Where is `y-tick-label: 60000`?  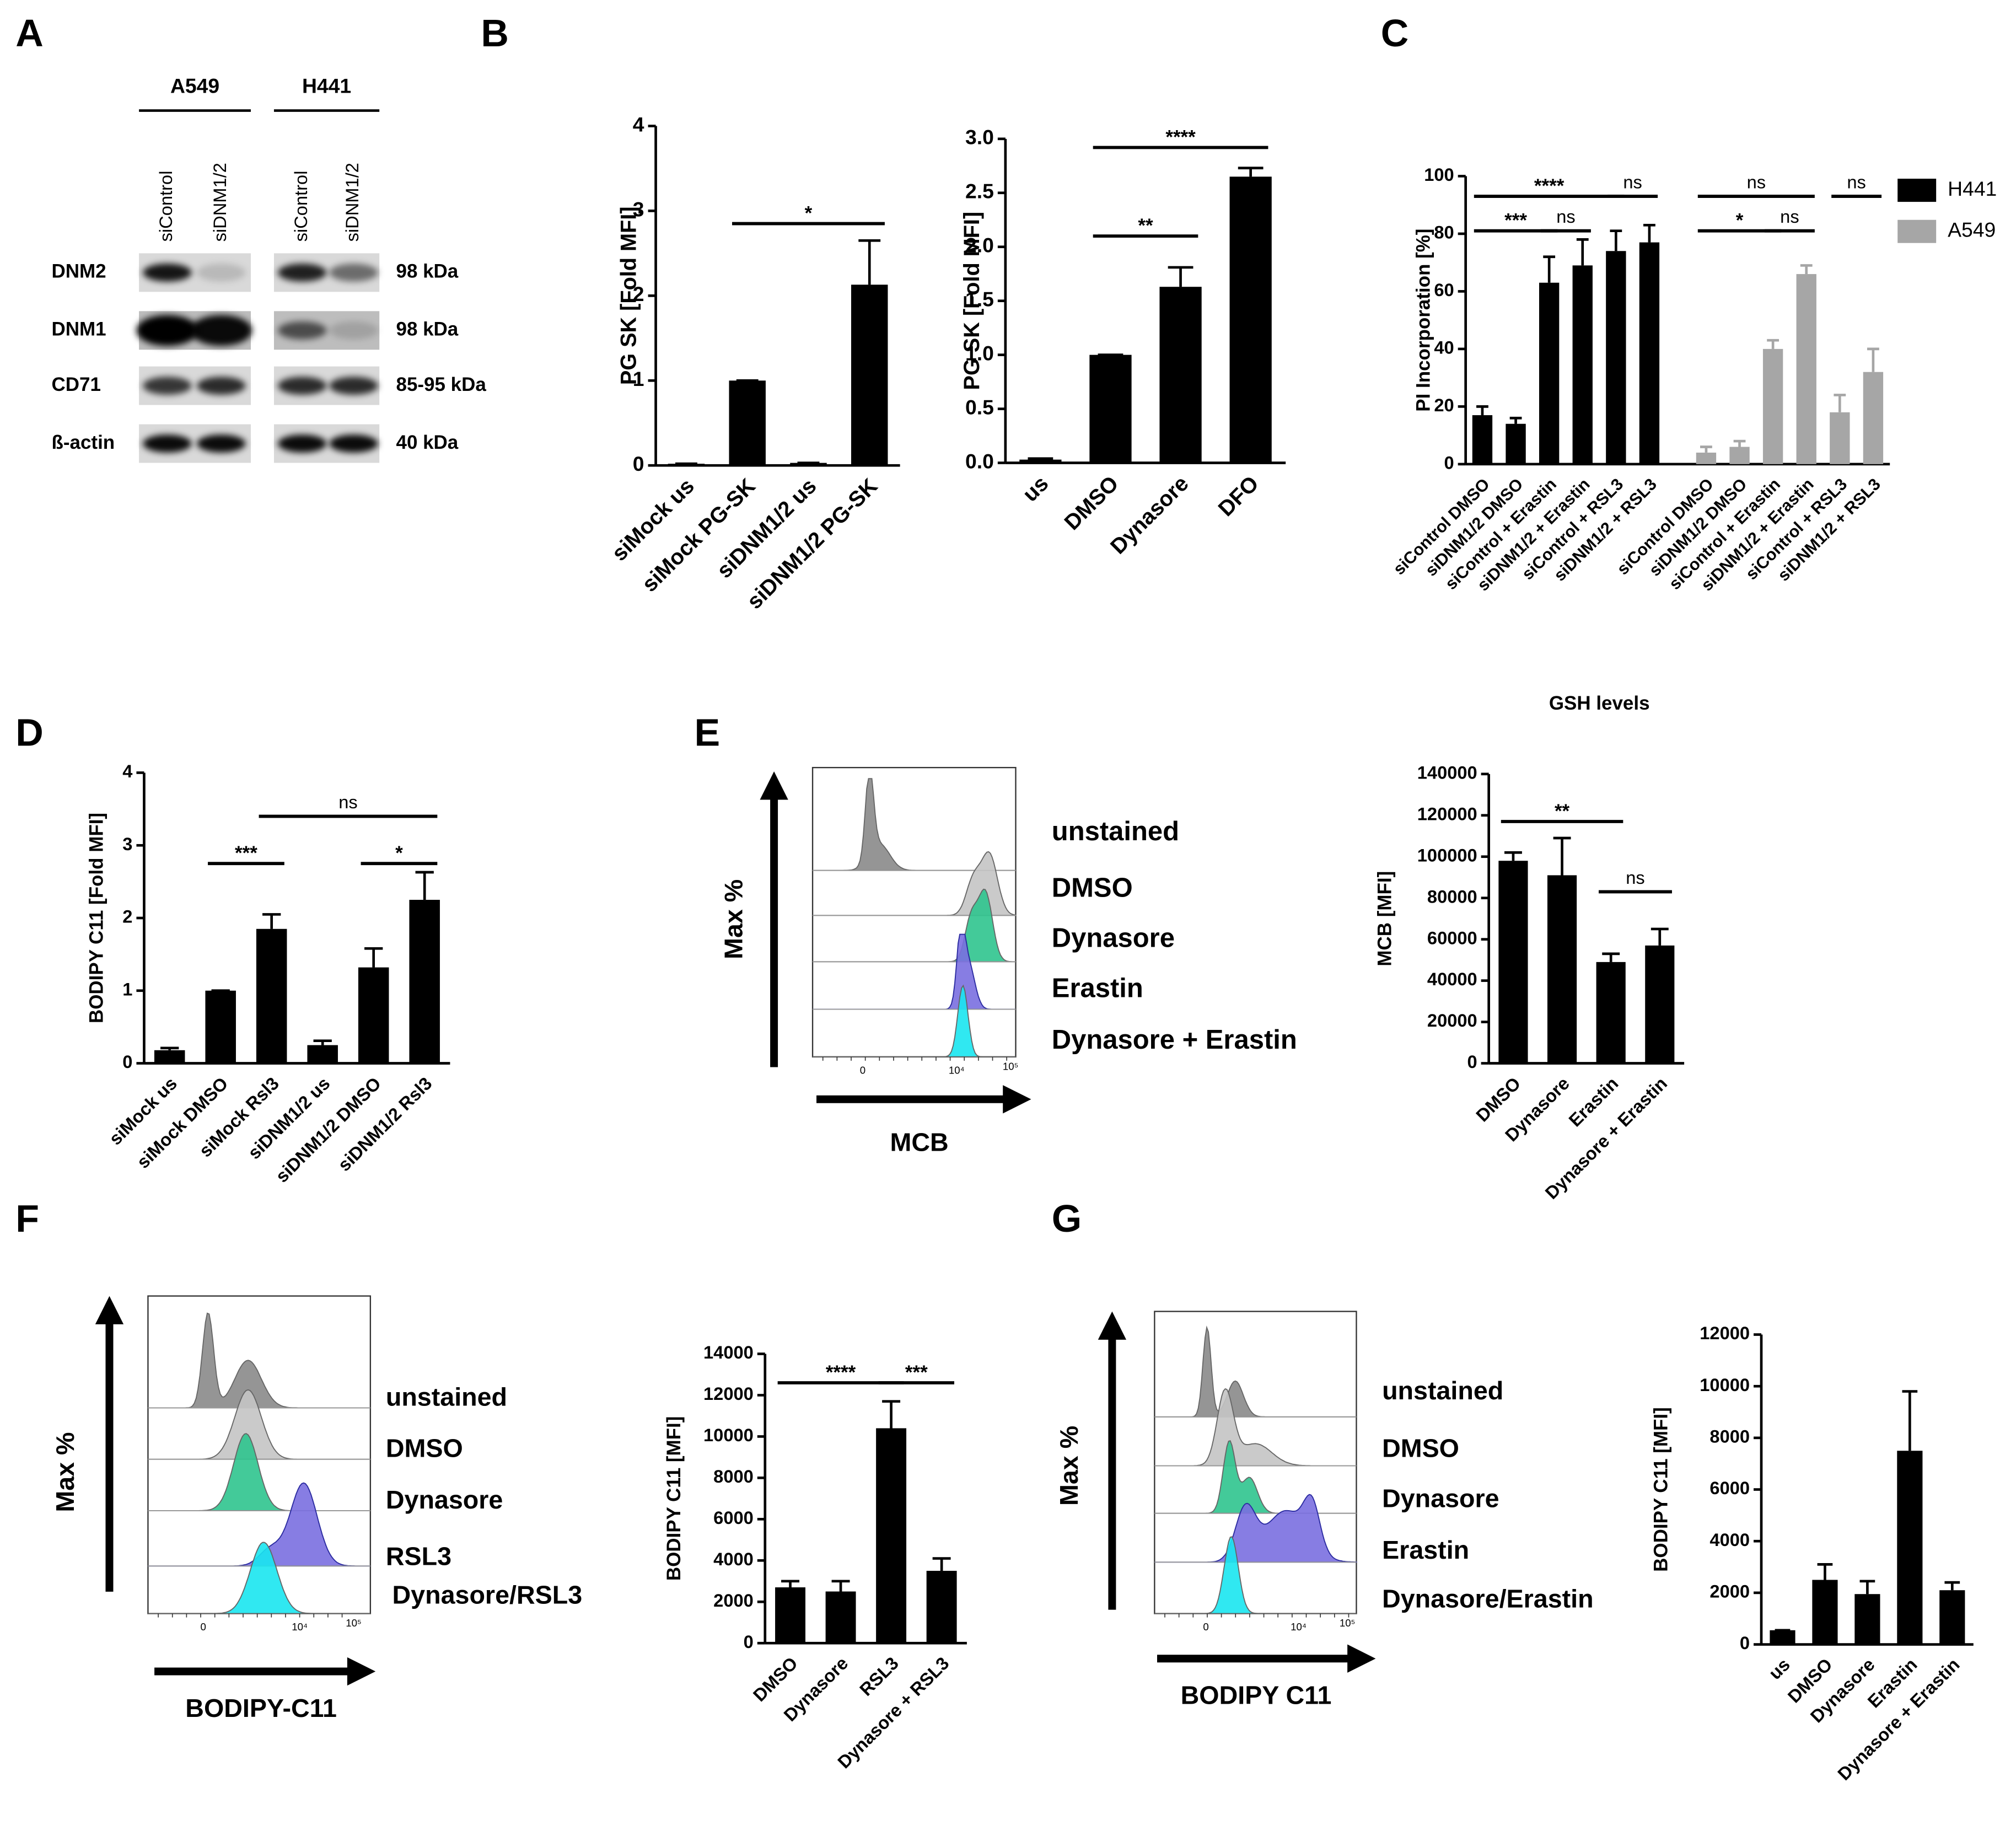
y-tick-label: 60000 is located at coordinates (1452, 937).